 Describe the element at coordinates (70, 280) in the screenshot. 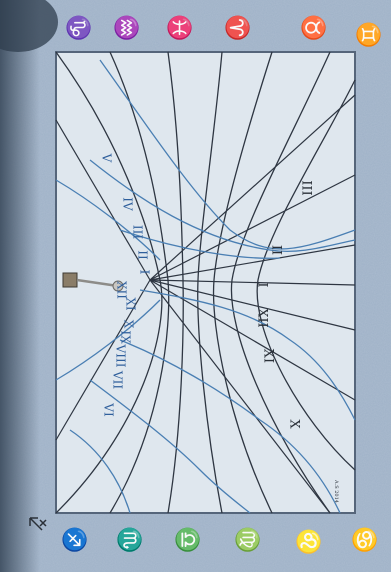

I see `gnomon-plate` at that location.